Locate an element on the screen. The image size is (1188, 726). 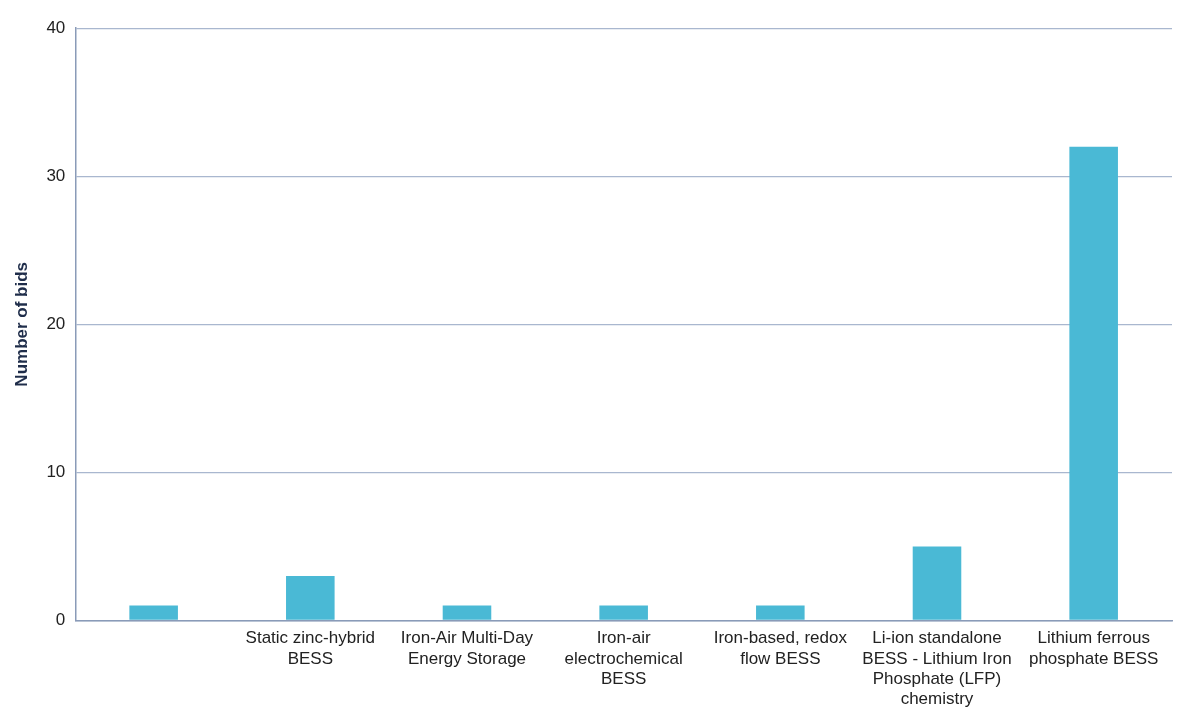
y-tick-label: 20 is located at coordinates (56, 323).